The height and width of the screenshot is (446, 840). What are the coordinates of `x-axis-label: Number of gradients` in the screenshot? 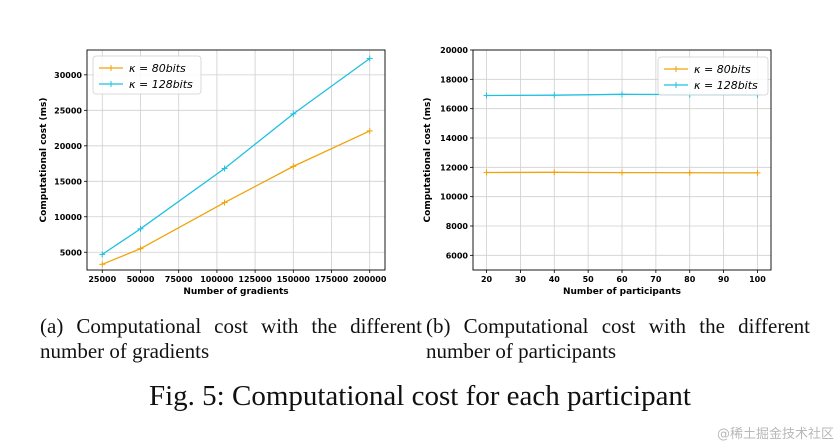 It's located at (235, 292).